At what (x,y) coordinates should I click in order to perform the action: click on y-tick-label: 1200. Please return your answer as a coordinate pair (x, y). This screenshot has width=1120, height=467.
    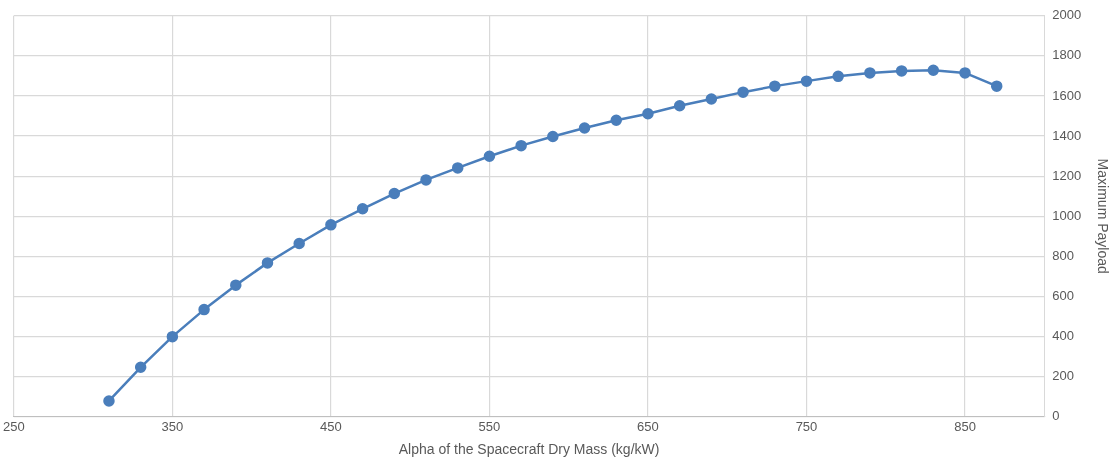
    Looking at the image, I should click on (1067, 175).